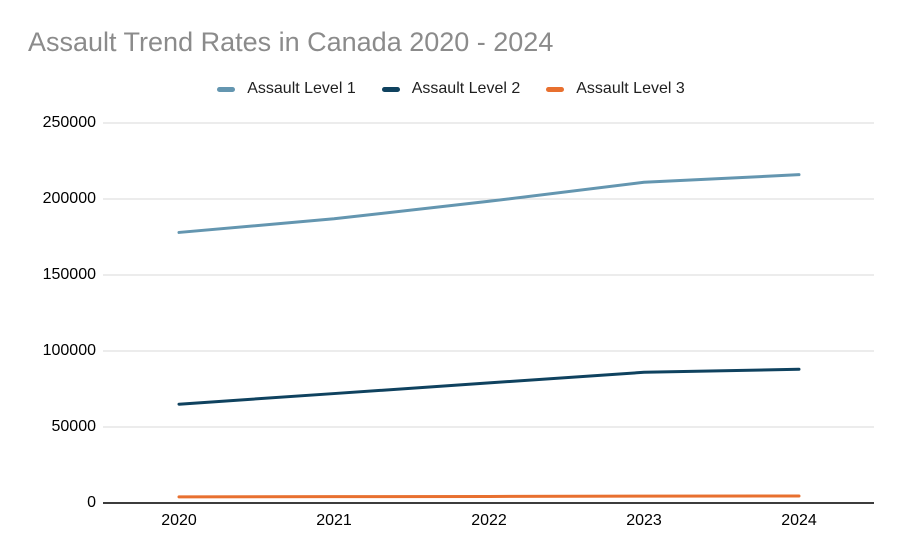  Describe the element at coordinates (799, 520) in the screenshot. I see `x-axis-tick-label: 2024` at that location.